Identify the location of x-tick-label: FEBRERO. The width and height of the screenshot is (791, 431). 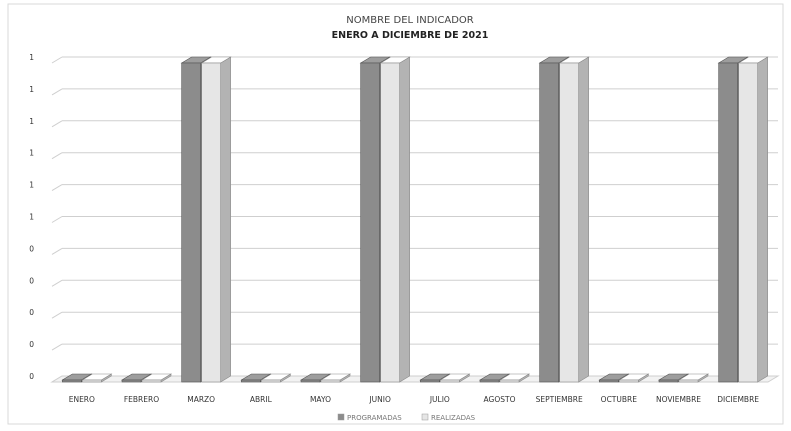
(141, 399).